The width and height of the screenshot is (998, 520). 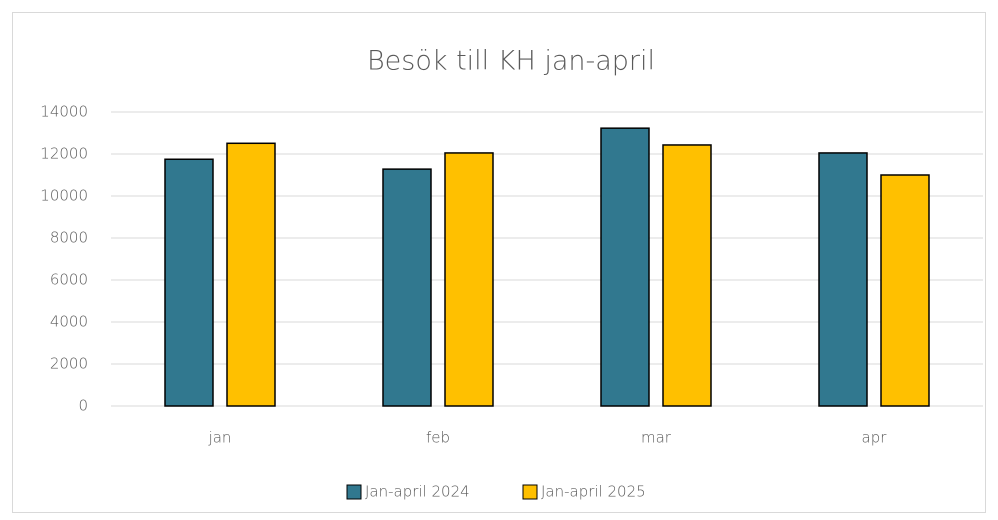 I want to click on x-tick-label: apr, so click(x=875, y=438).